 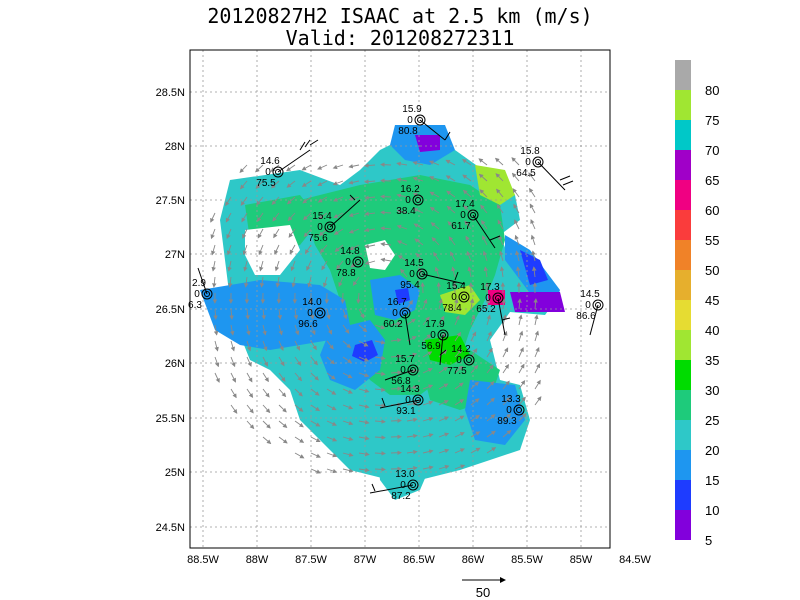 What do you see at coordinates (530, 151) in the screenshot?
I see `station-top-value: 15.8` at bounding box center [530, 151].